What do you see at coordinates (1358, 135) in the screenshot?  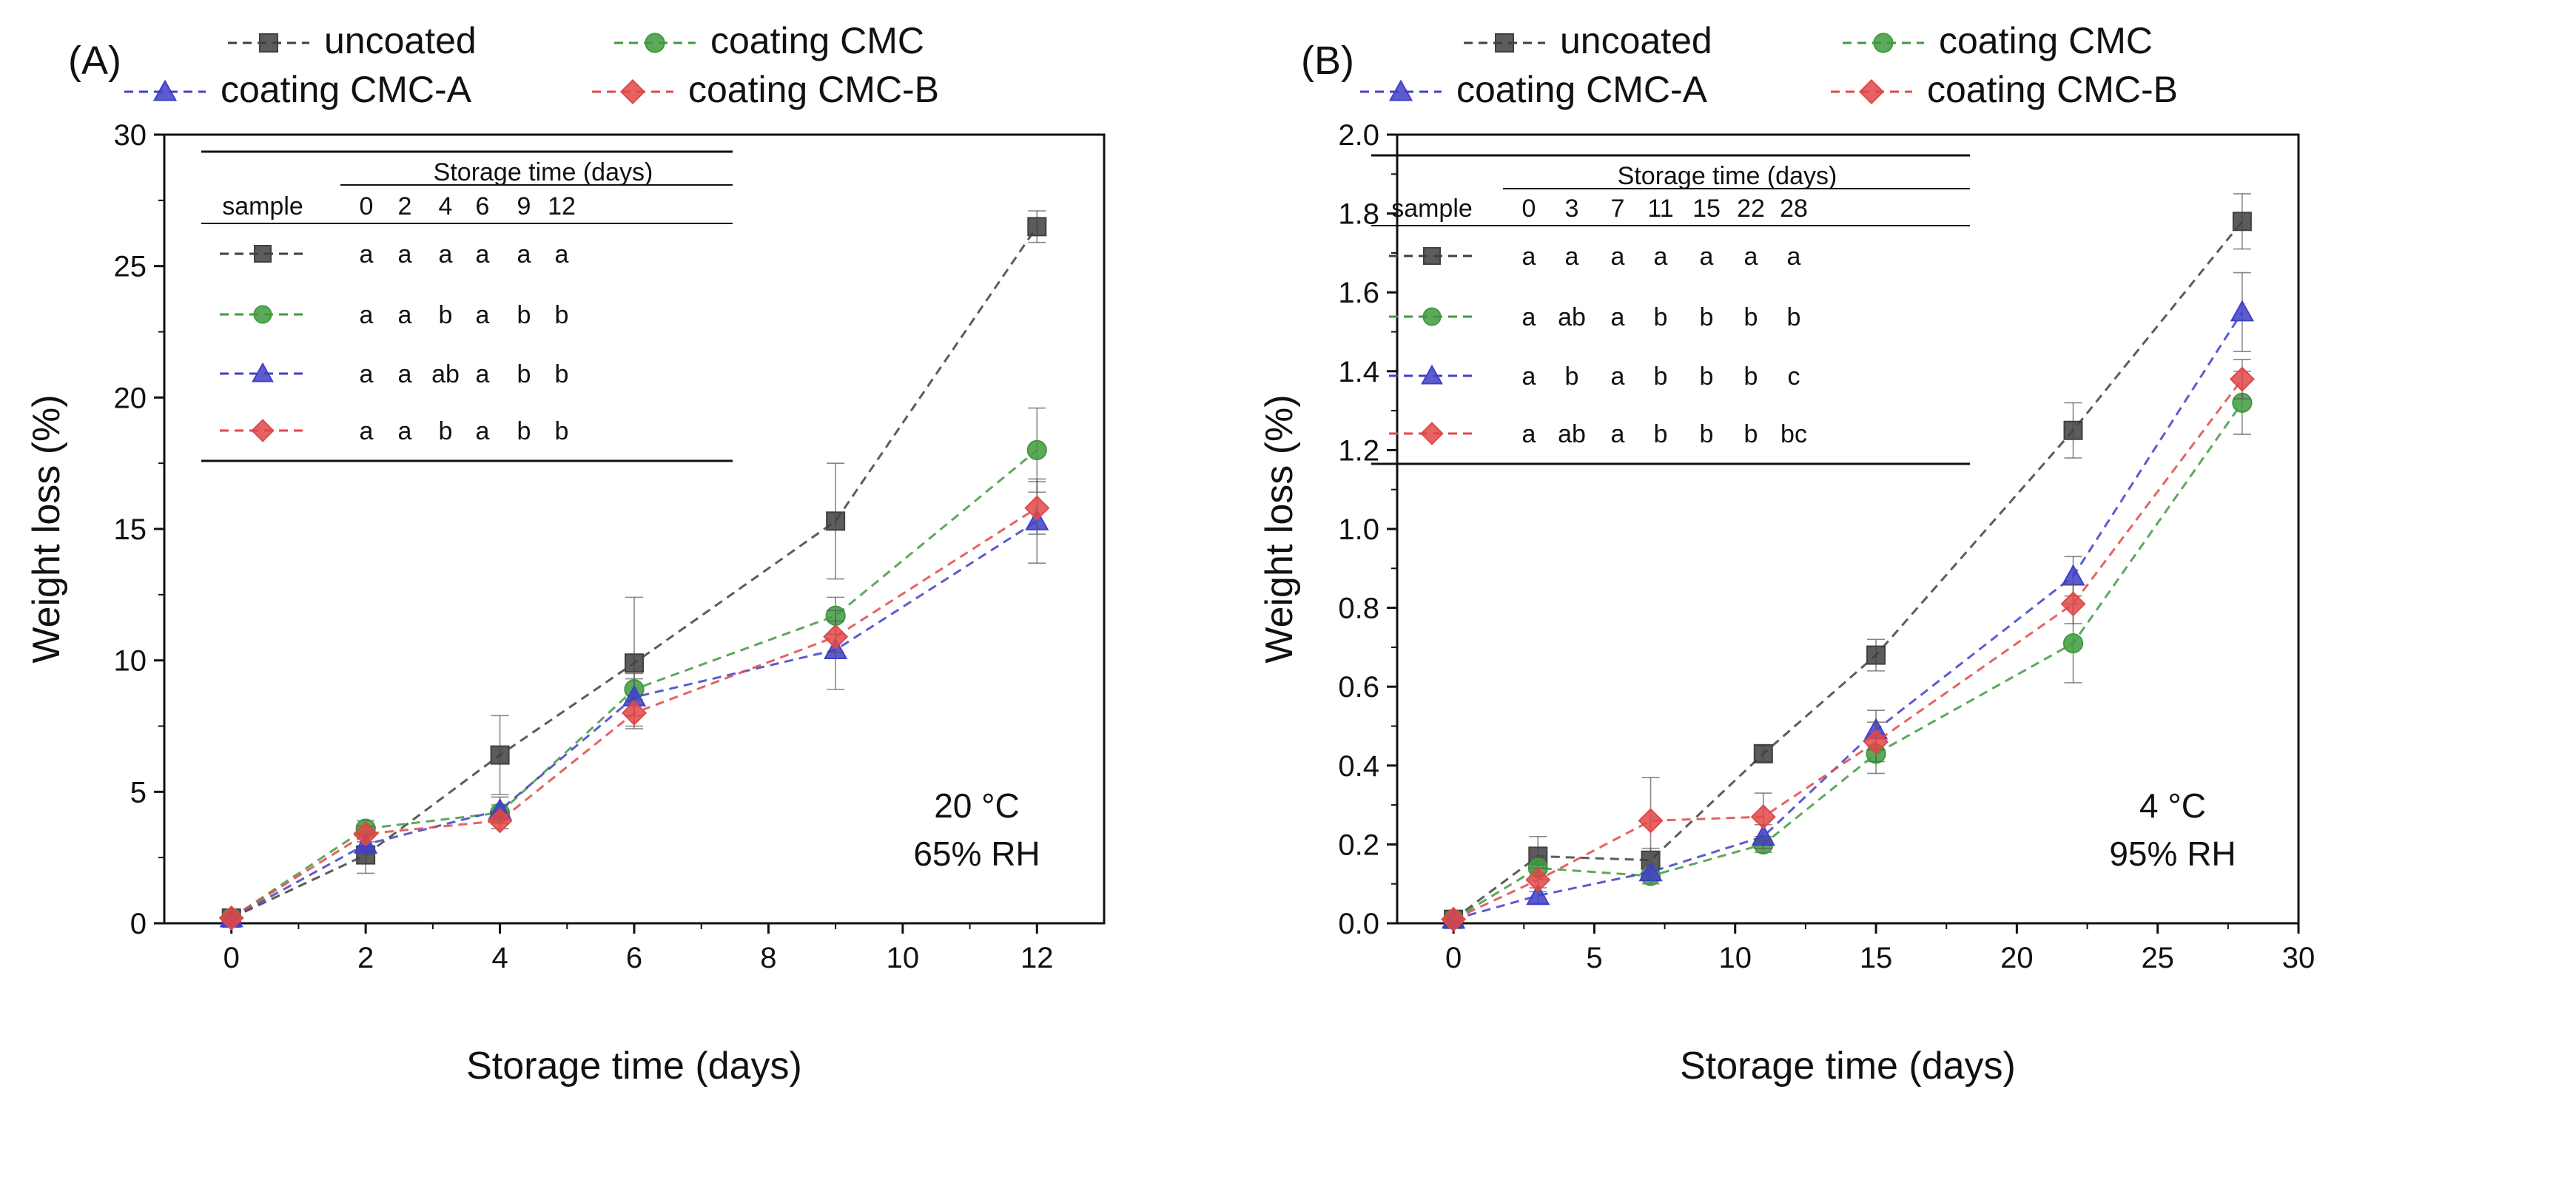 I see `y-tick-label: 2.0` at bounding box center [1358, 135].